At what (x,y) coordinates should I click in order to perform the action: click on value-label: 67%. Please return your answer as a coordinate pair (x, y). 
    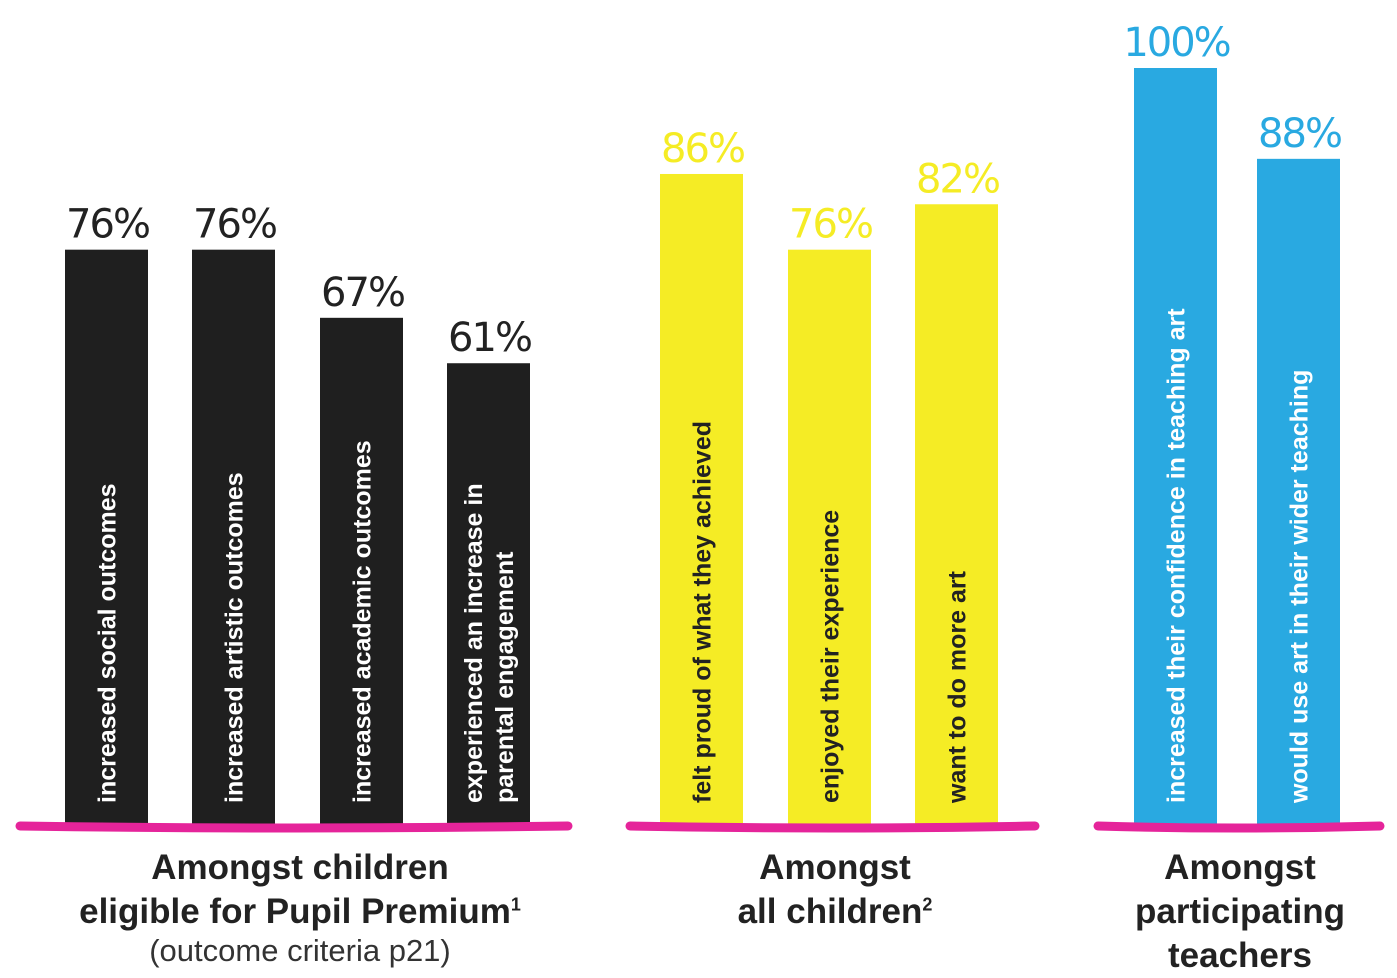
    Looking at the image, I should click on (362, 293).